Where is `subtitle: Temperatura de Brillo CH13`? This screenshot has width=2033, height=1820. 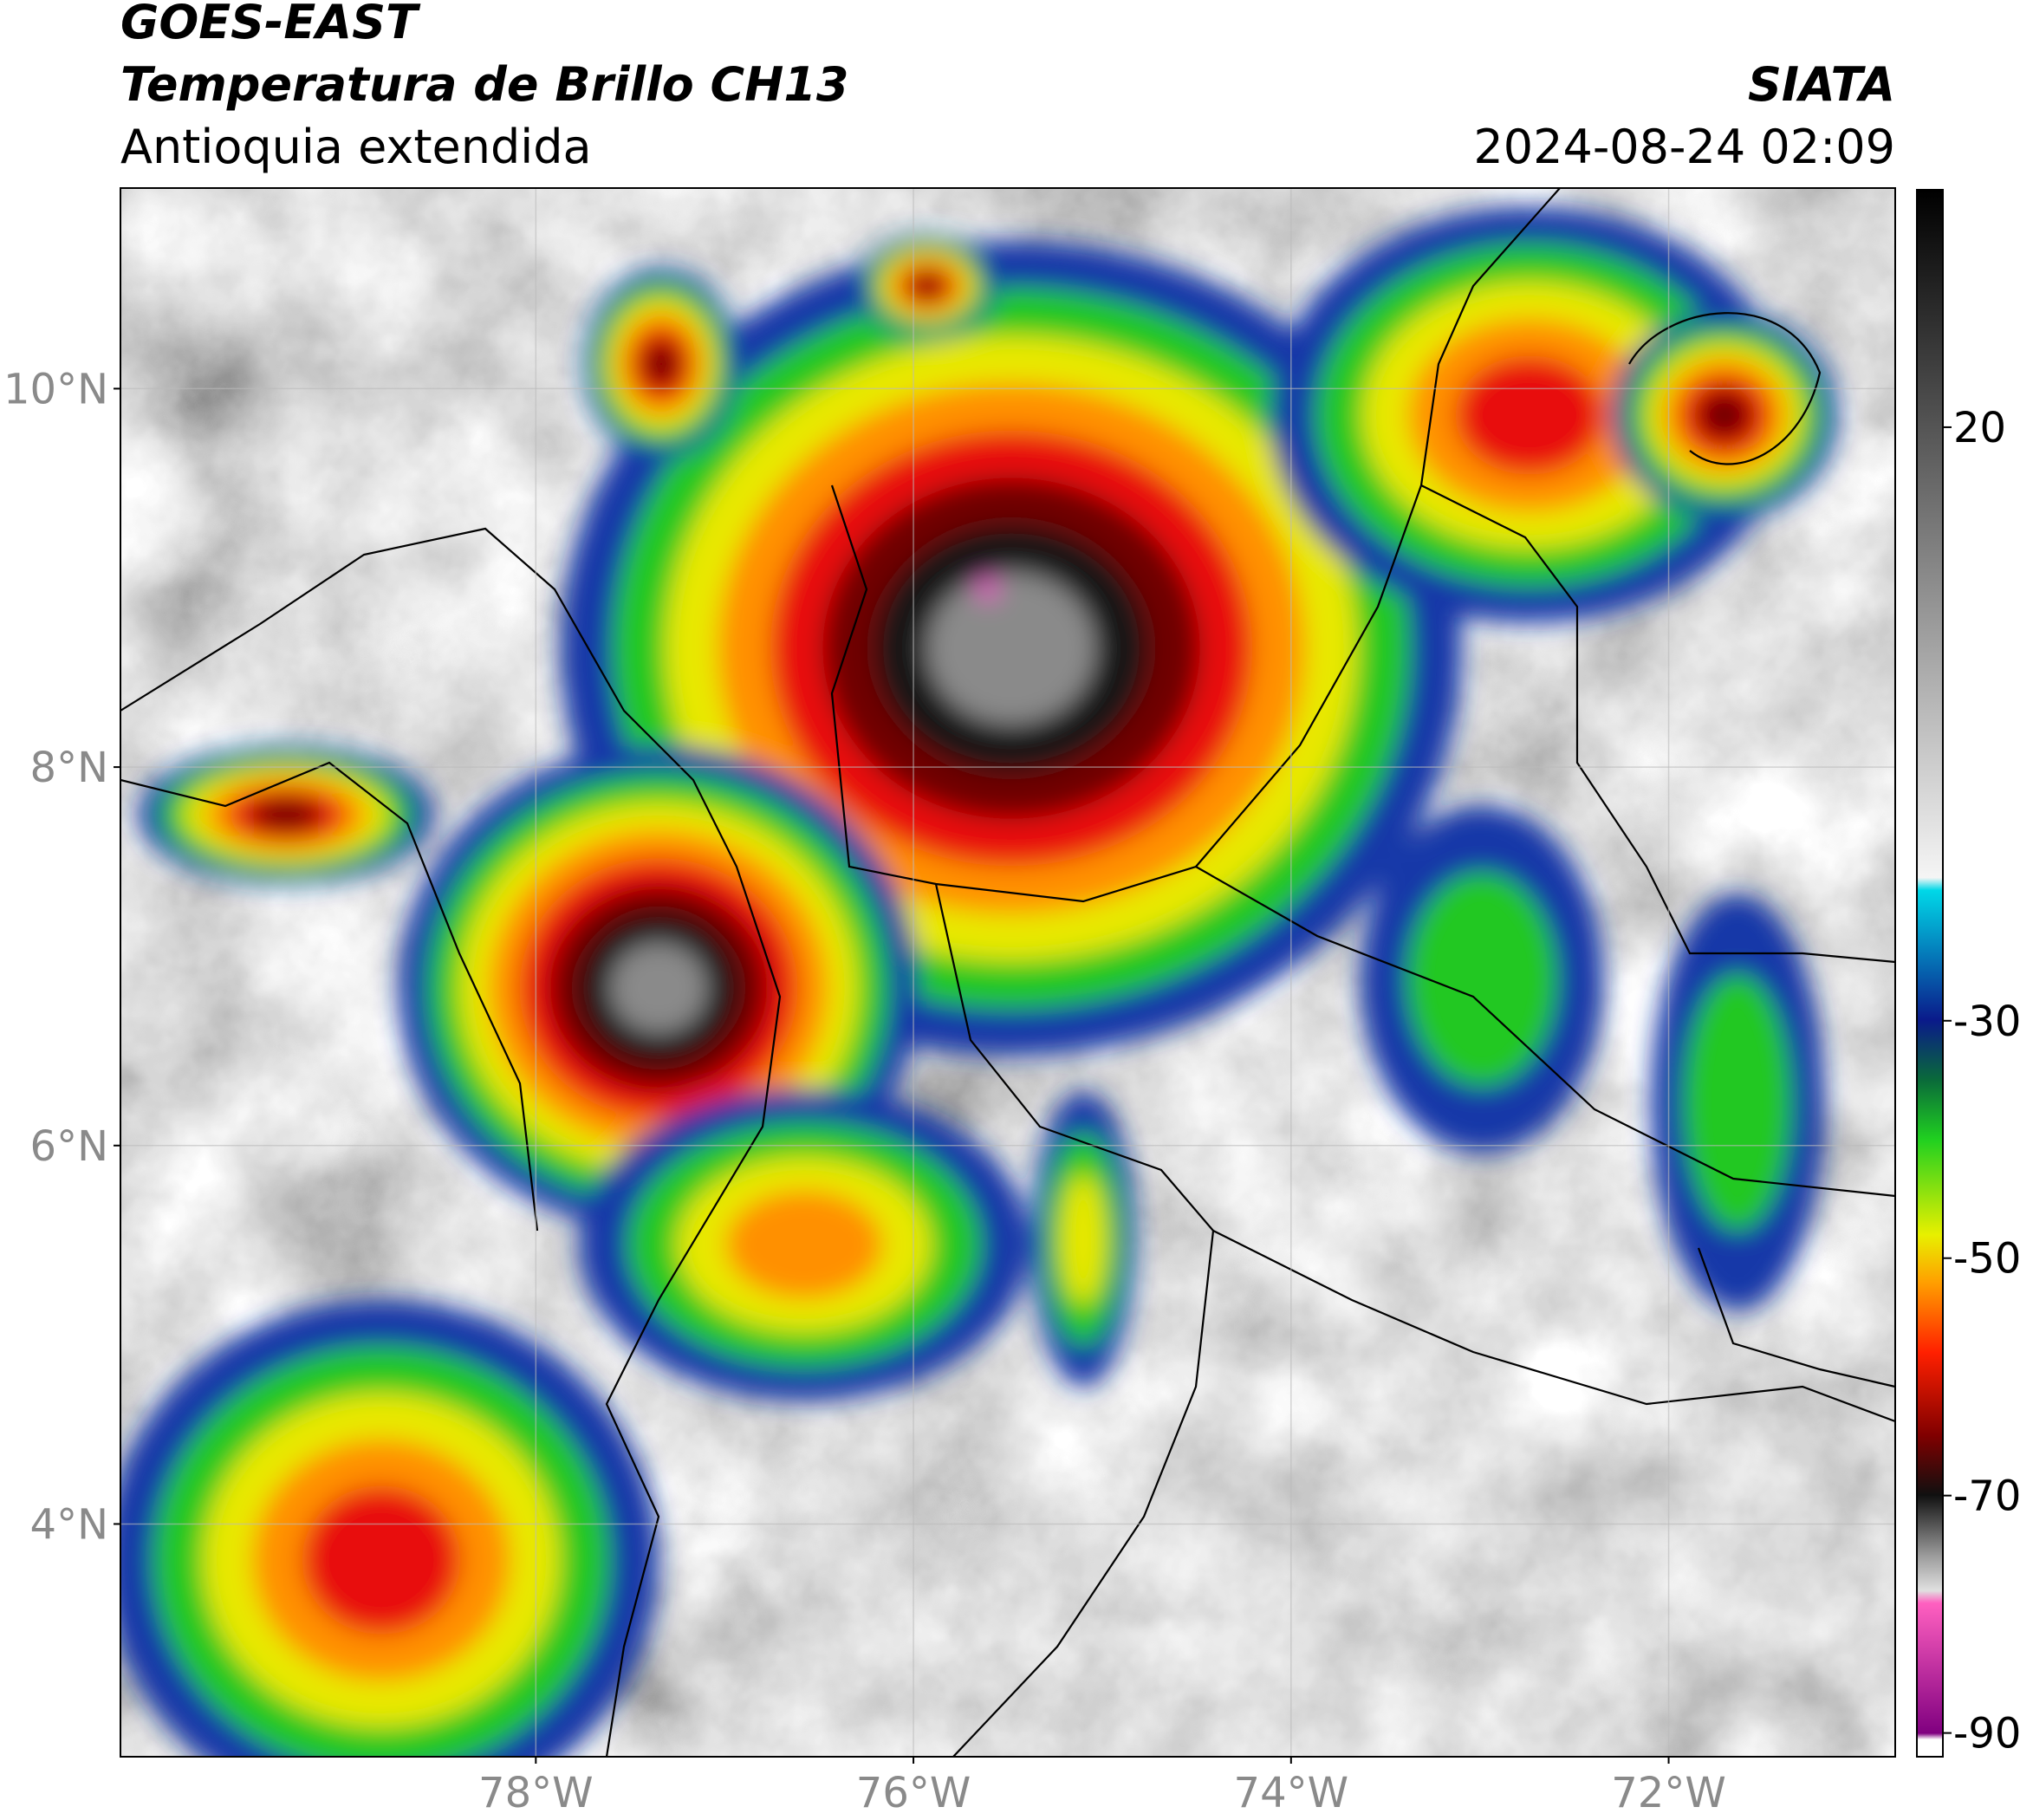
subtitle: Temperatura de Brillo CH13 is located at coordinates (484, 84).